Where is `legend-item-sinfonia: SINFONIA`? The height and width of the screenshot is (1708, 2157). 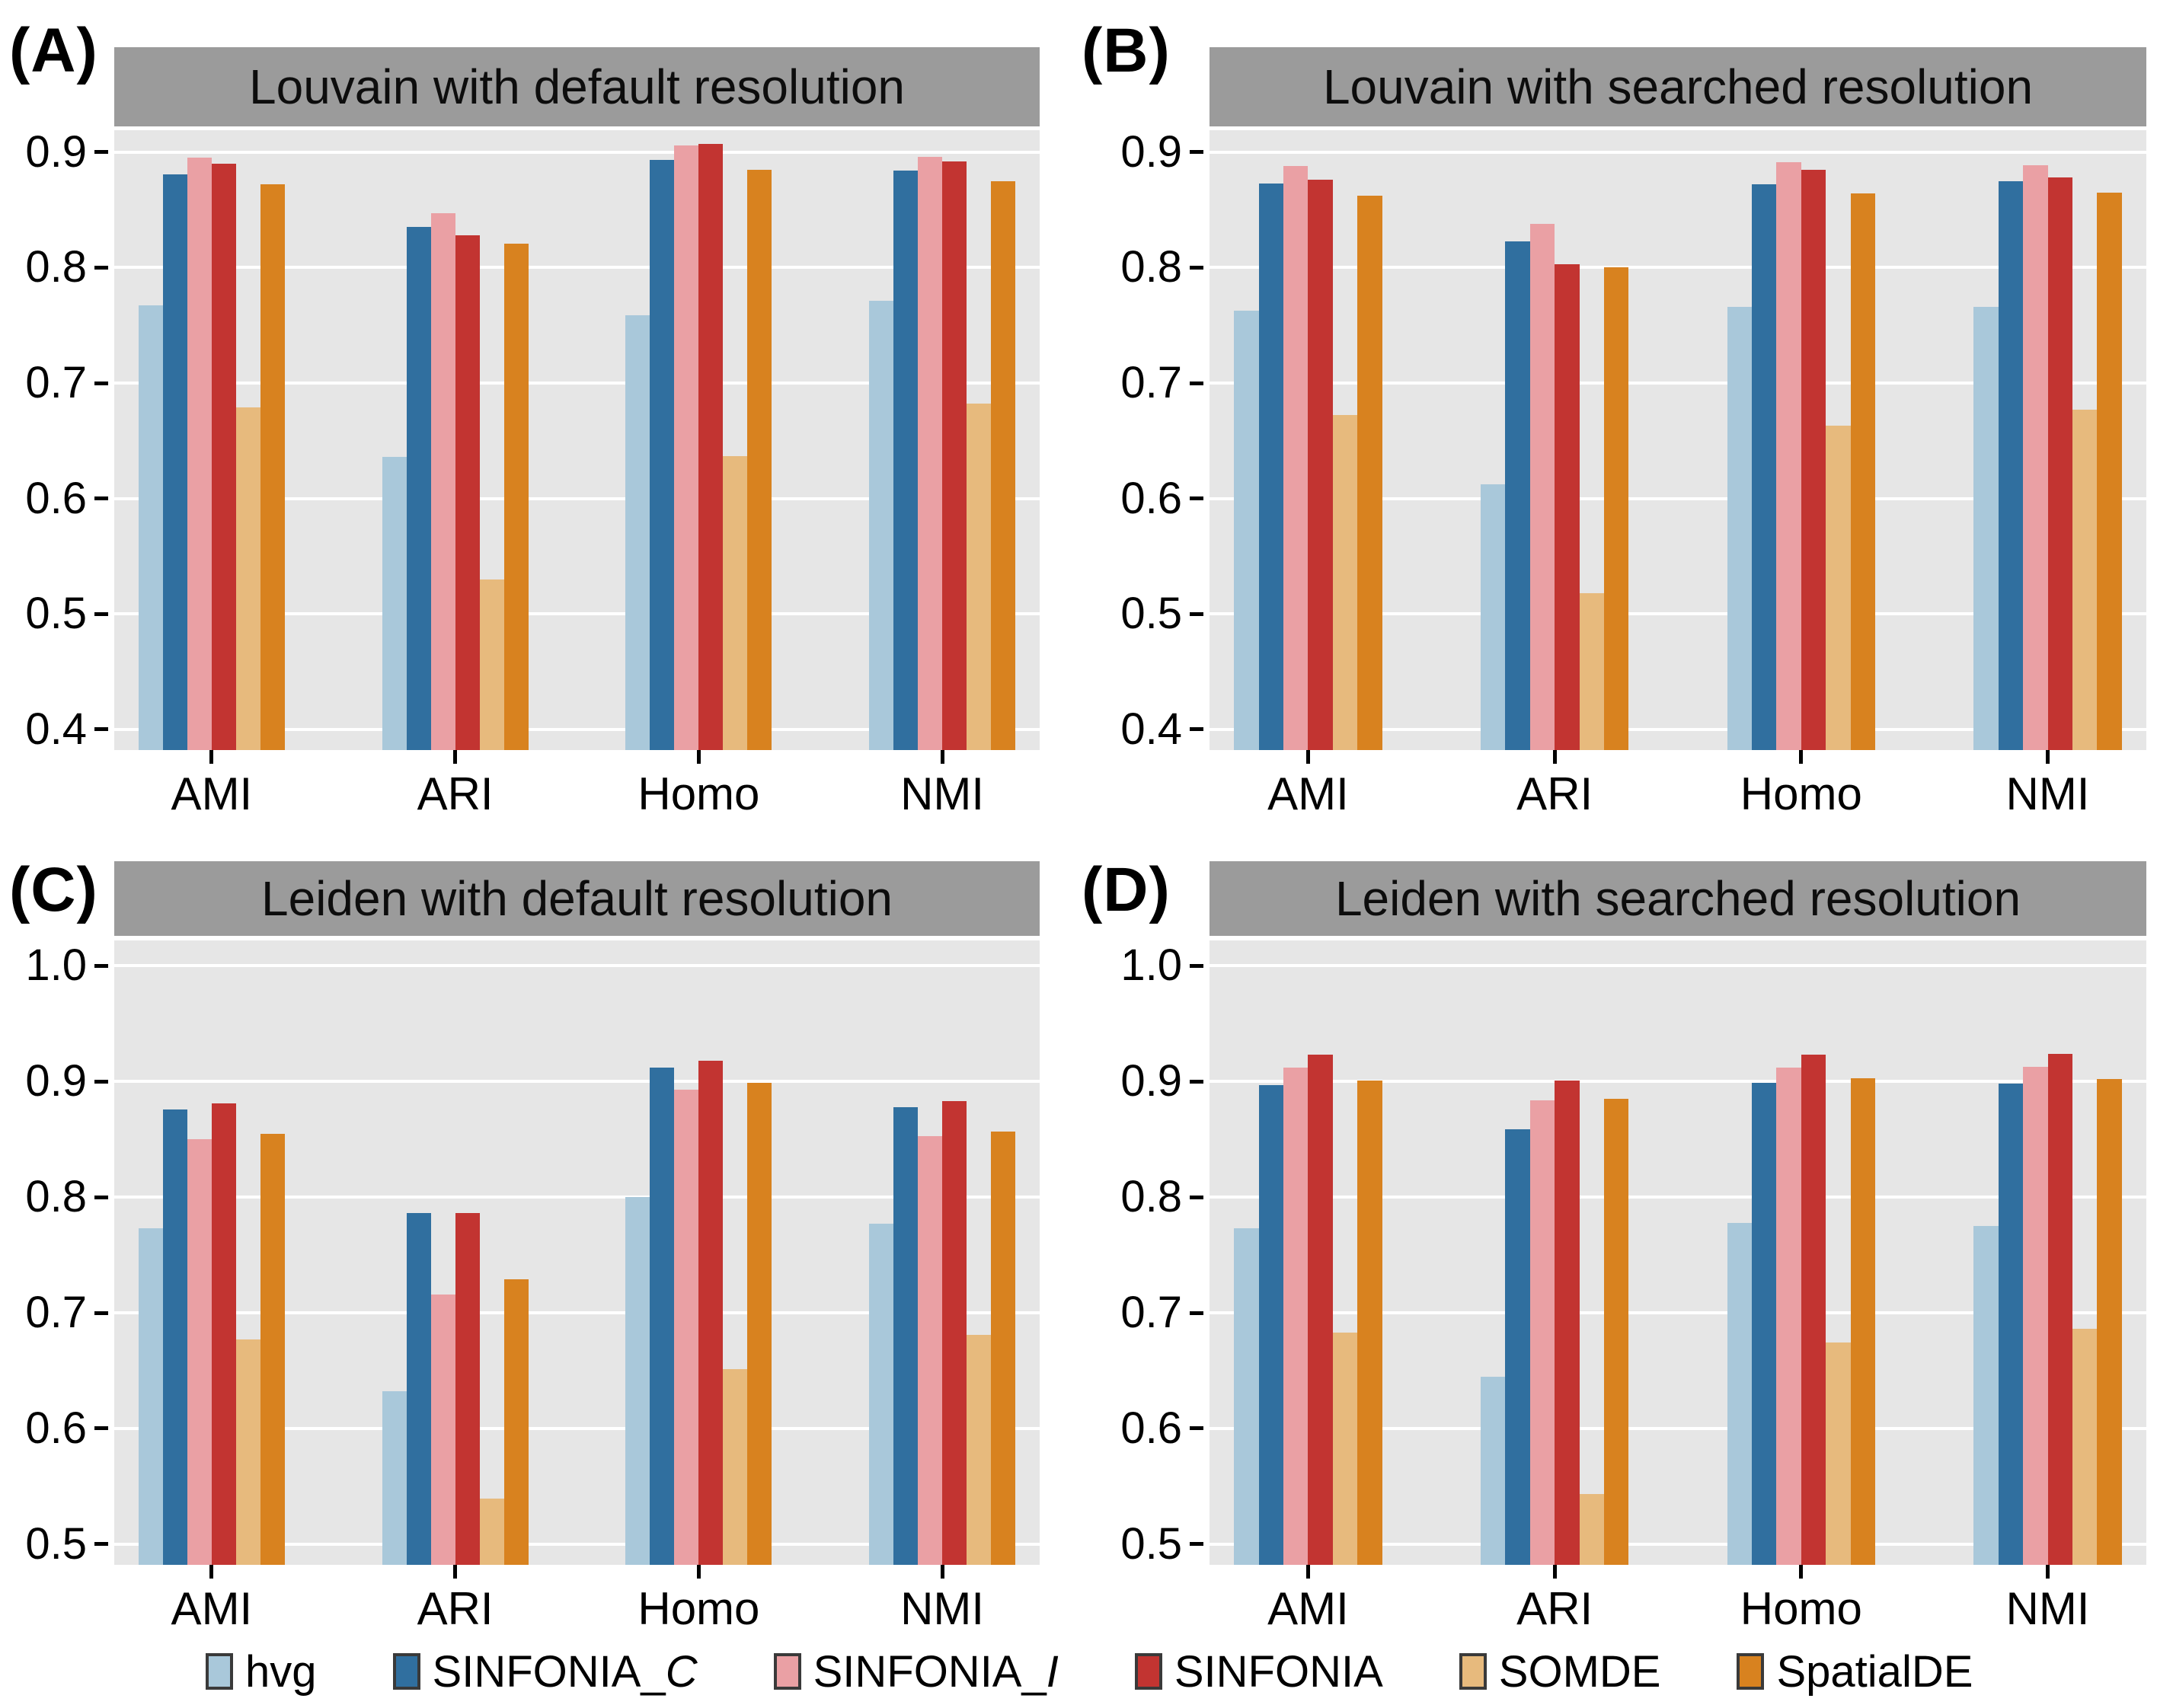
legend-item-sinfonia: SINFONIA is located at coordinates (1258, 1671).